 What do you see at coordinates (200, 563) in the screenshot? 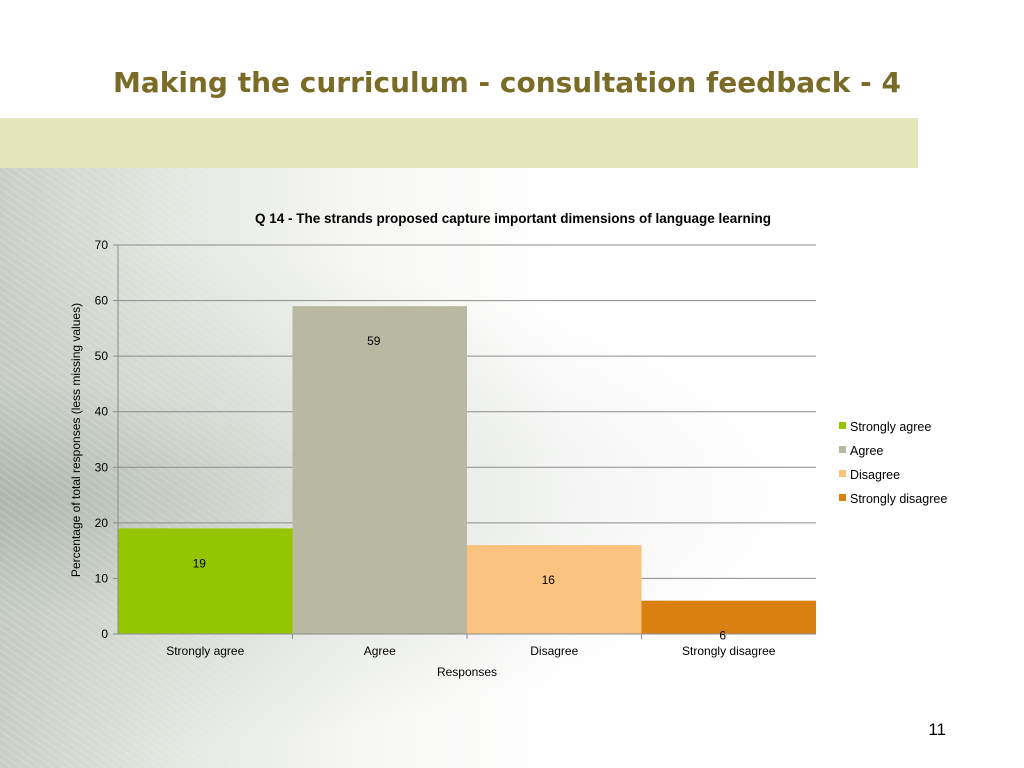
I see `data-label: 19` at bounding box center [200, 563].